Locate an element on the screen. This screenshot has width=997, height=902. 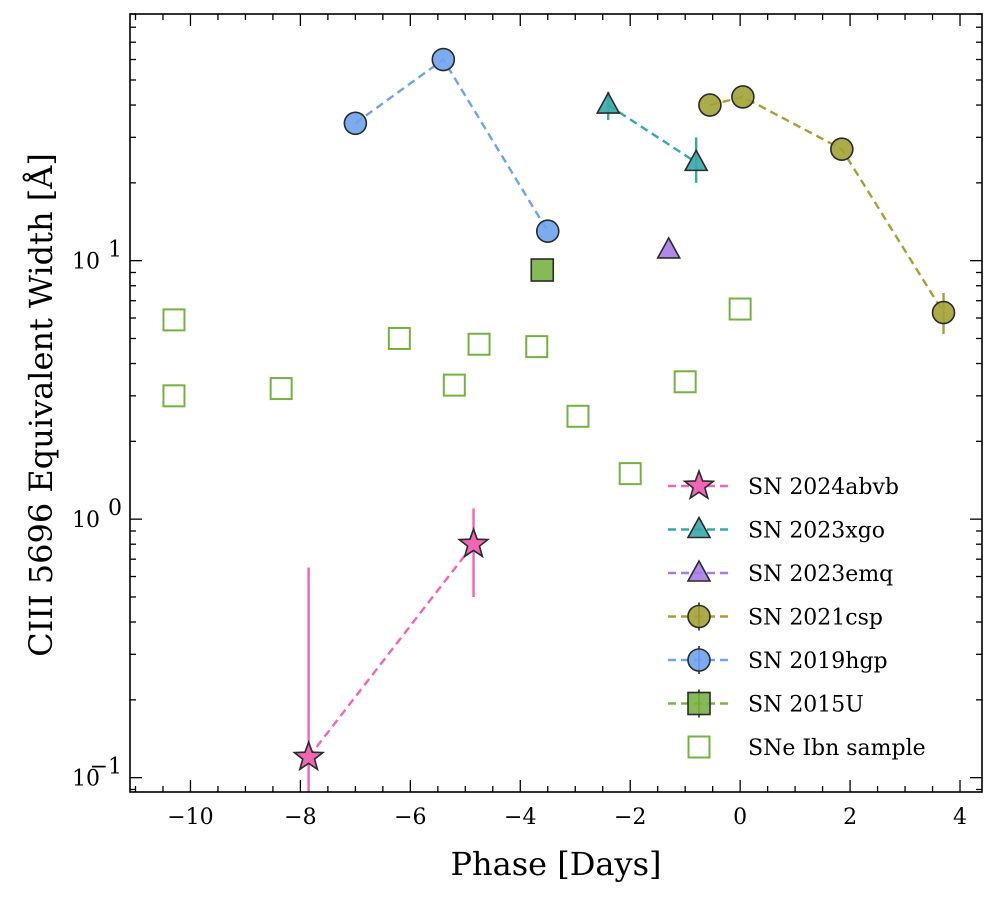
legend-label: SN 2024abvb is located at coordinates (823, 487).